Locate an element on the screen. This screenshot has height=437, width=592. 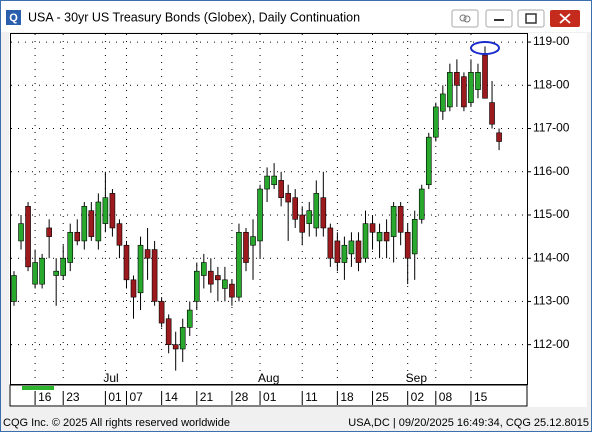
app-icon is located at coordinates (13, 17).